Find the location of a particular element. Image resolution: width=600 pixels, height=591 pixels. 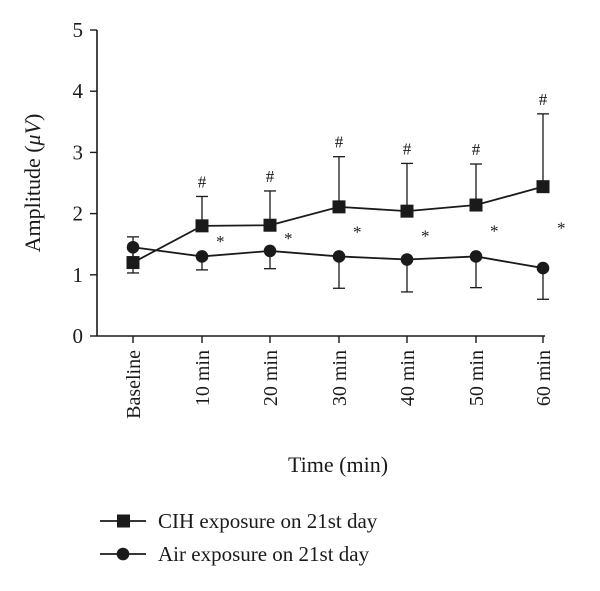

x-tick-label: 40 min is located at coordinates (408, 378).